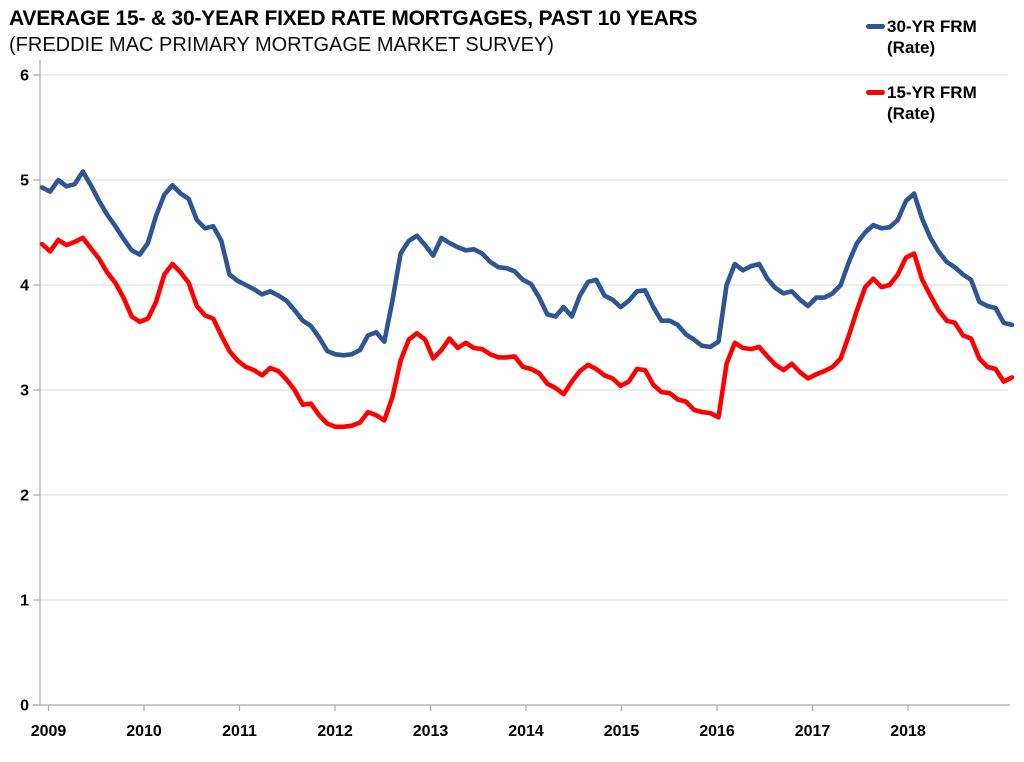 Image resolution: width=1024 pixels, height=762 pixels. I want to click on x-tick-label: 2011, so click(239, 731).